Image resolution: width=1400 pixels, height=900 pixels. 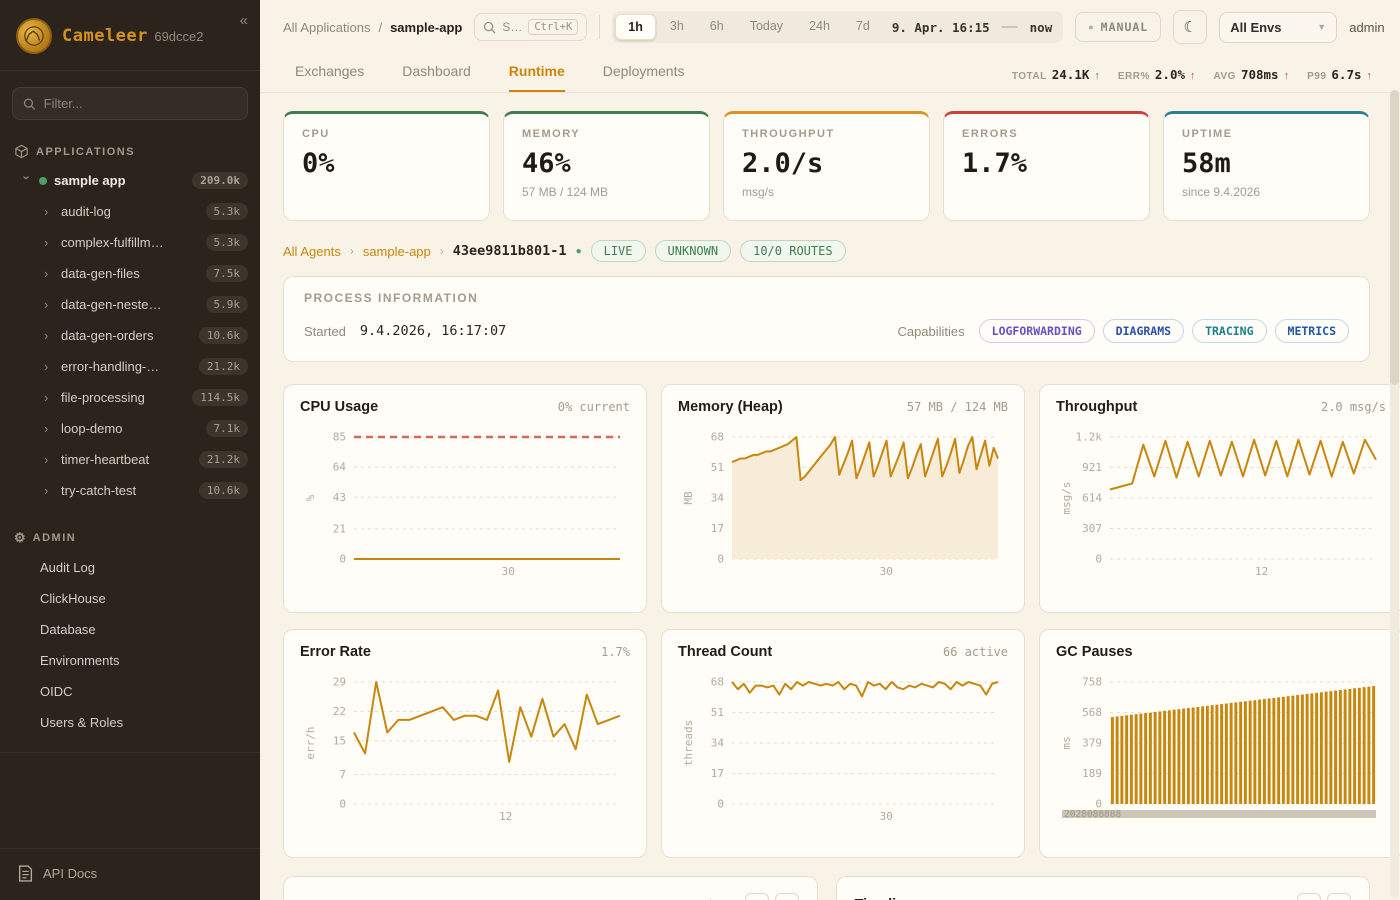 What do you see at coordinates (551, 134) in the screenshot?
I see `metric-label: MEMORY` at bounding box center [551, 134].